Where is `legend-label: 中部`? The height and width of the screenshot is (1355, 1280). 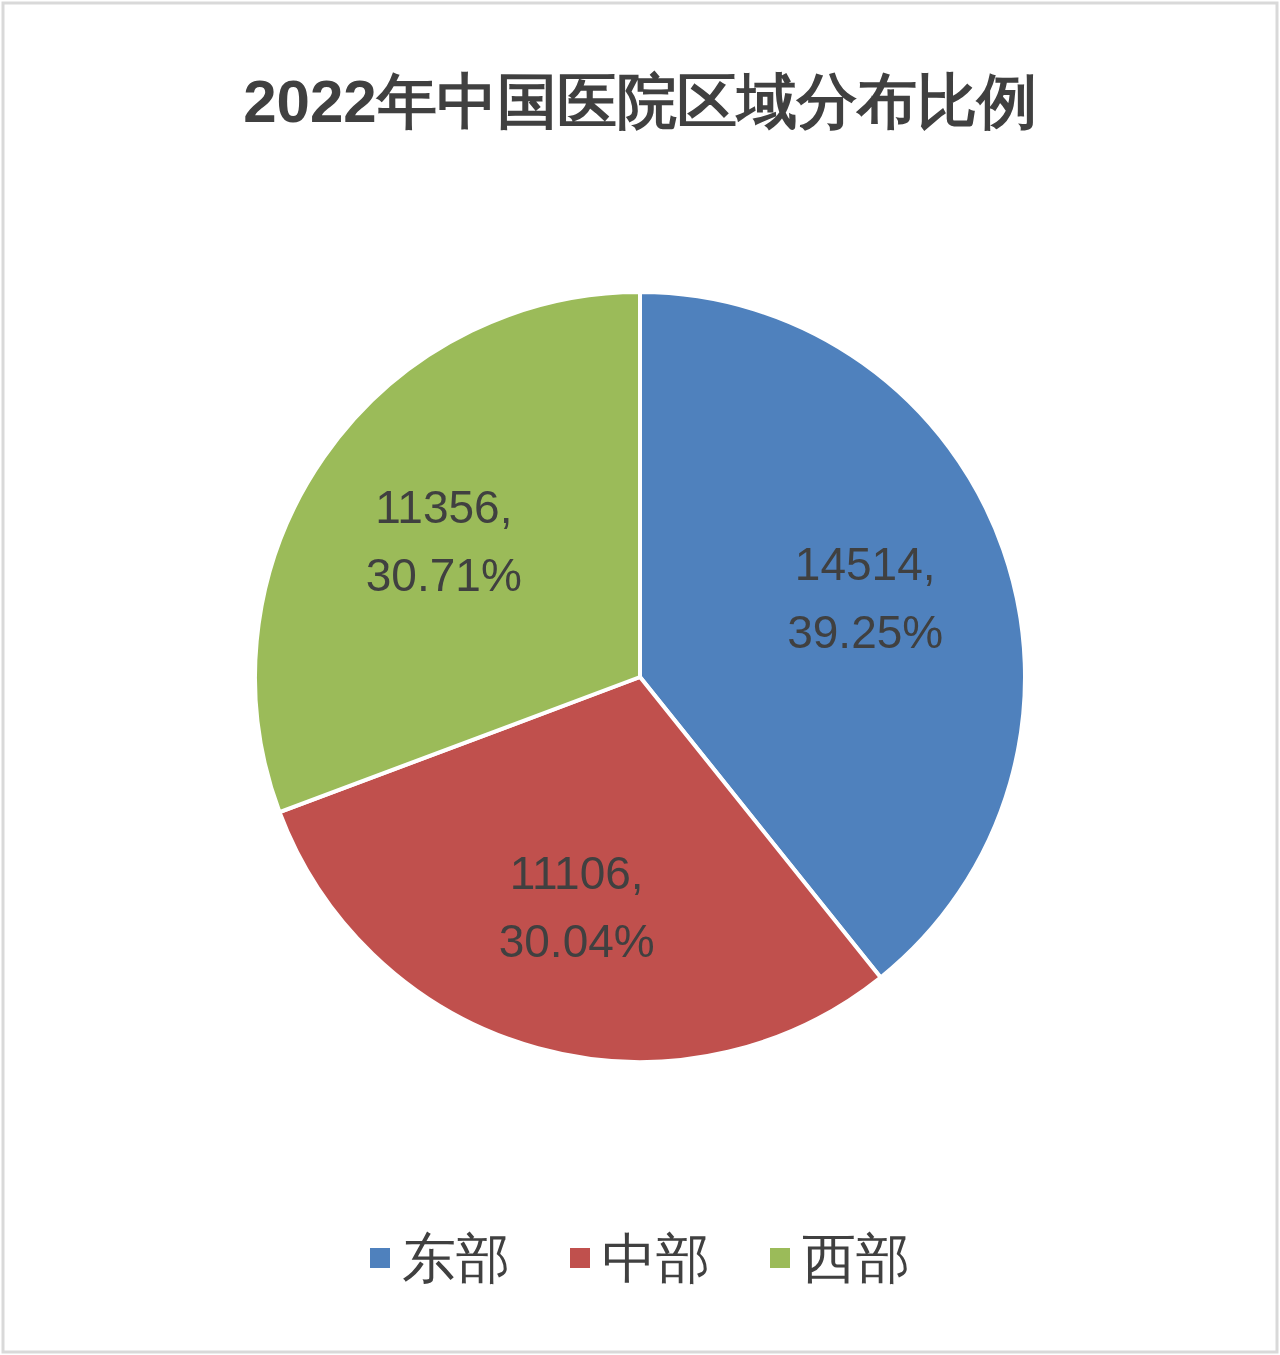 legend-label: 中部 is located at coordinates (656, 1258).